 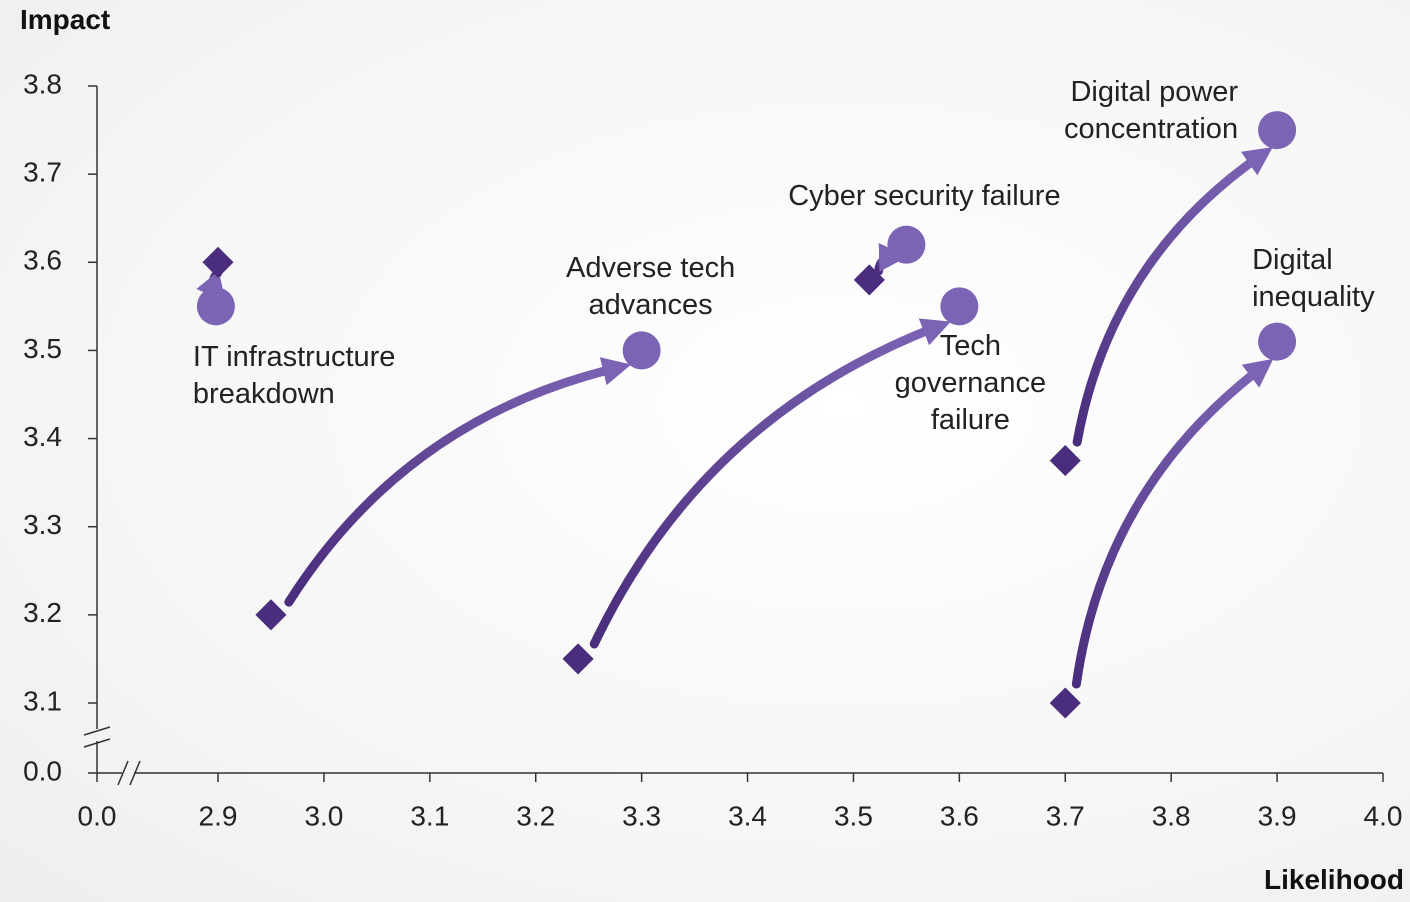 I want to click on x-tick-label: 3.8, so click(x=1171, y=815).